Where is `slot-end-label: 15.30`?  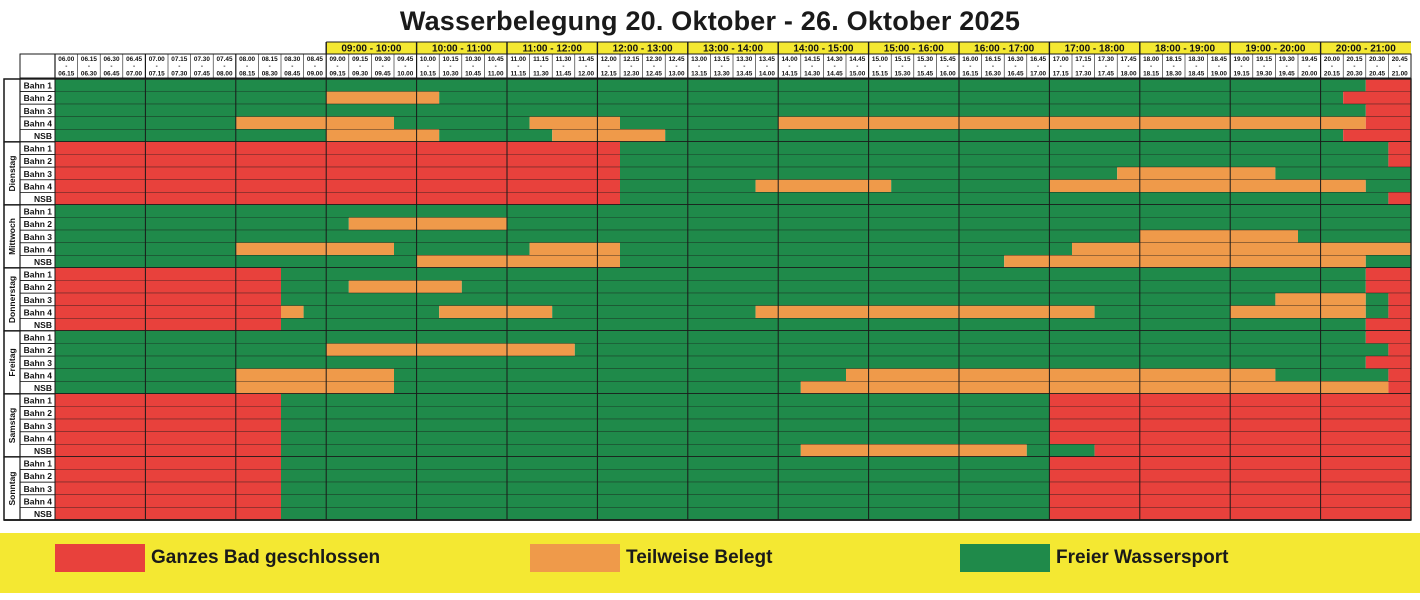 slot-end-label: 15.30 is located at coordinates (903, 74).